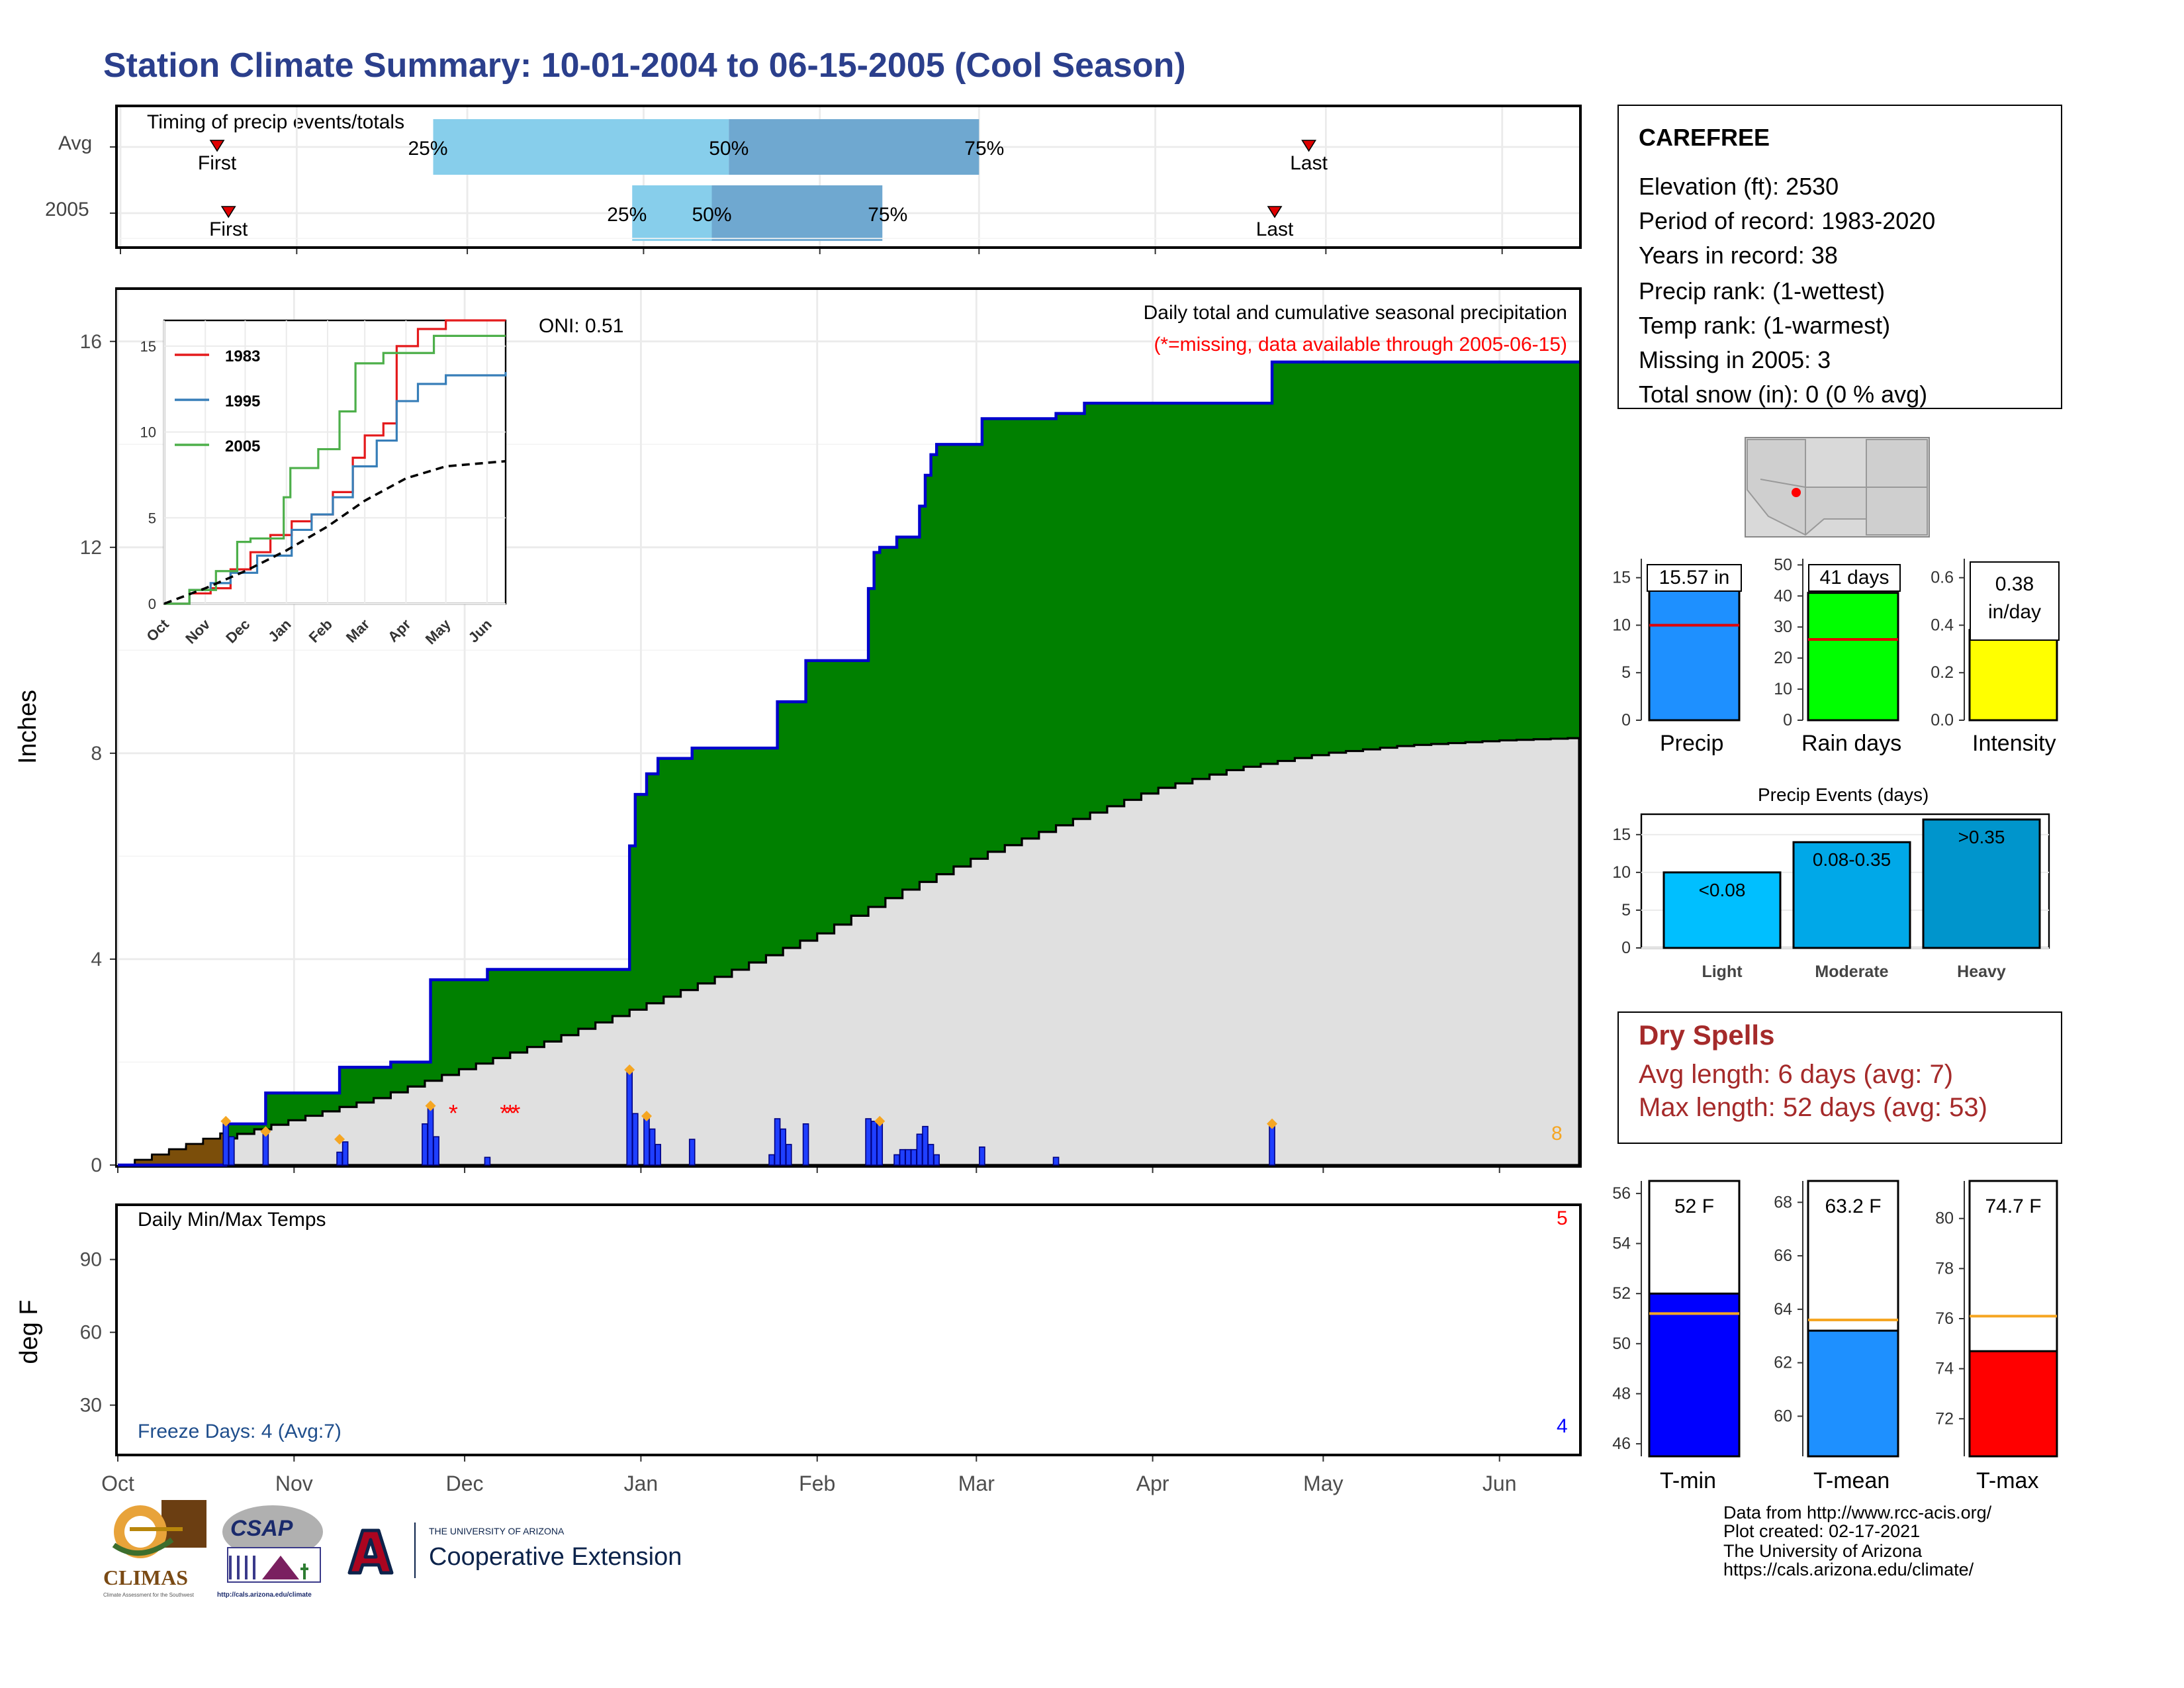 This screenshot has width=2184, height=1688. What do you see at coordinates (1854, 578) in the screenshot?
I see `raindays-value-label: 41 days` at bounding box center [1854, 578].